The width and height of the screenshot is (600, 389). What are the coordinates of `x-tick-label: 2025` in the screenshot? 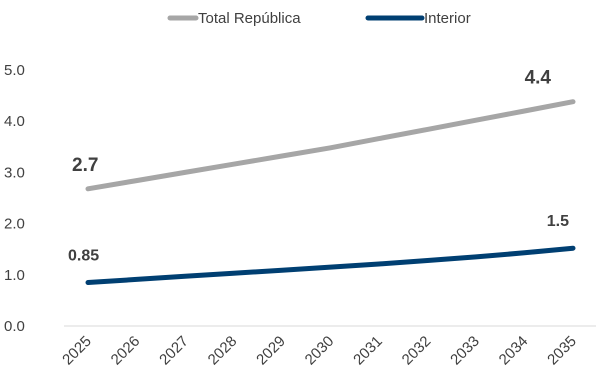 It's located at (77, 351).